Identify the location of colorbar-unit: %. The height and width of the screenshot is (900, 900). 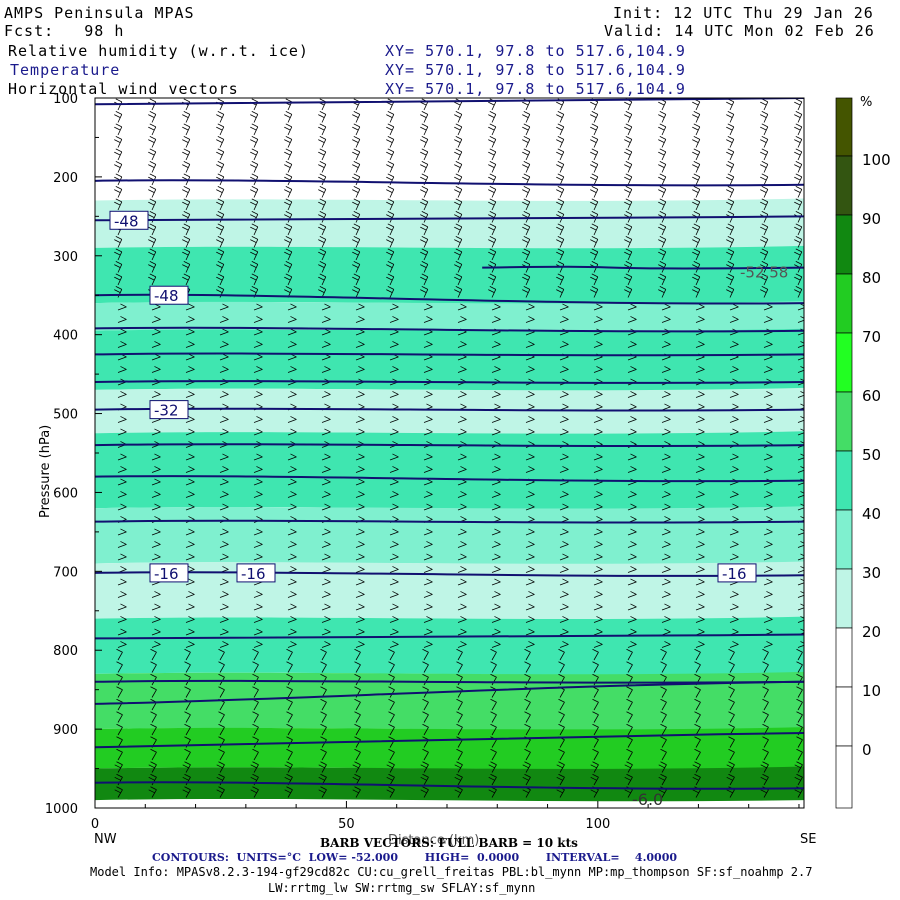
(866, 102).